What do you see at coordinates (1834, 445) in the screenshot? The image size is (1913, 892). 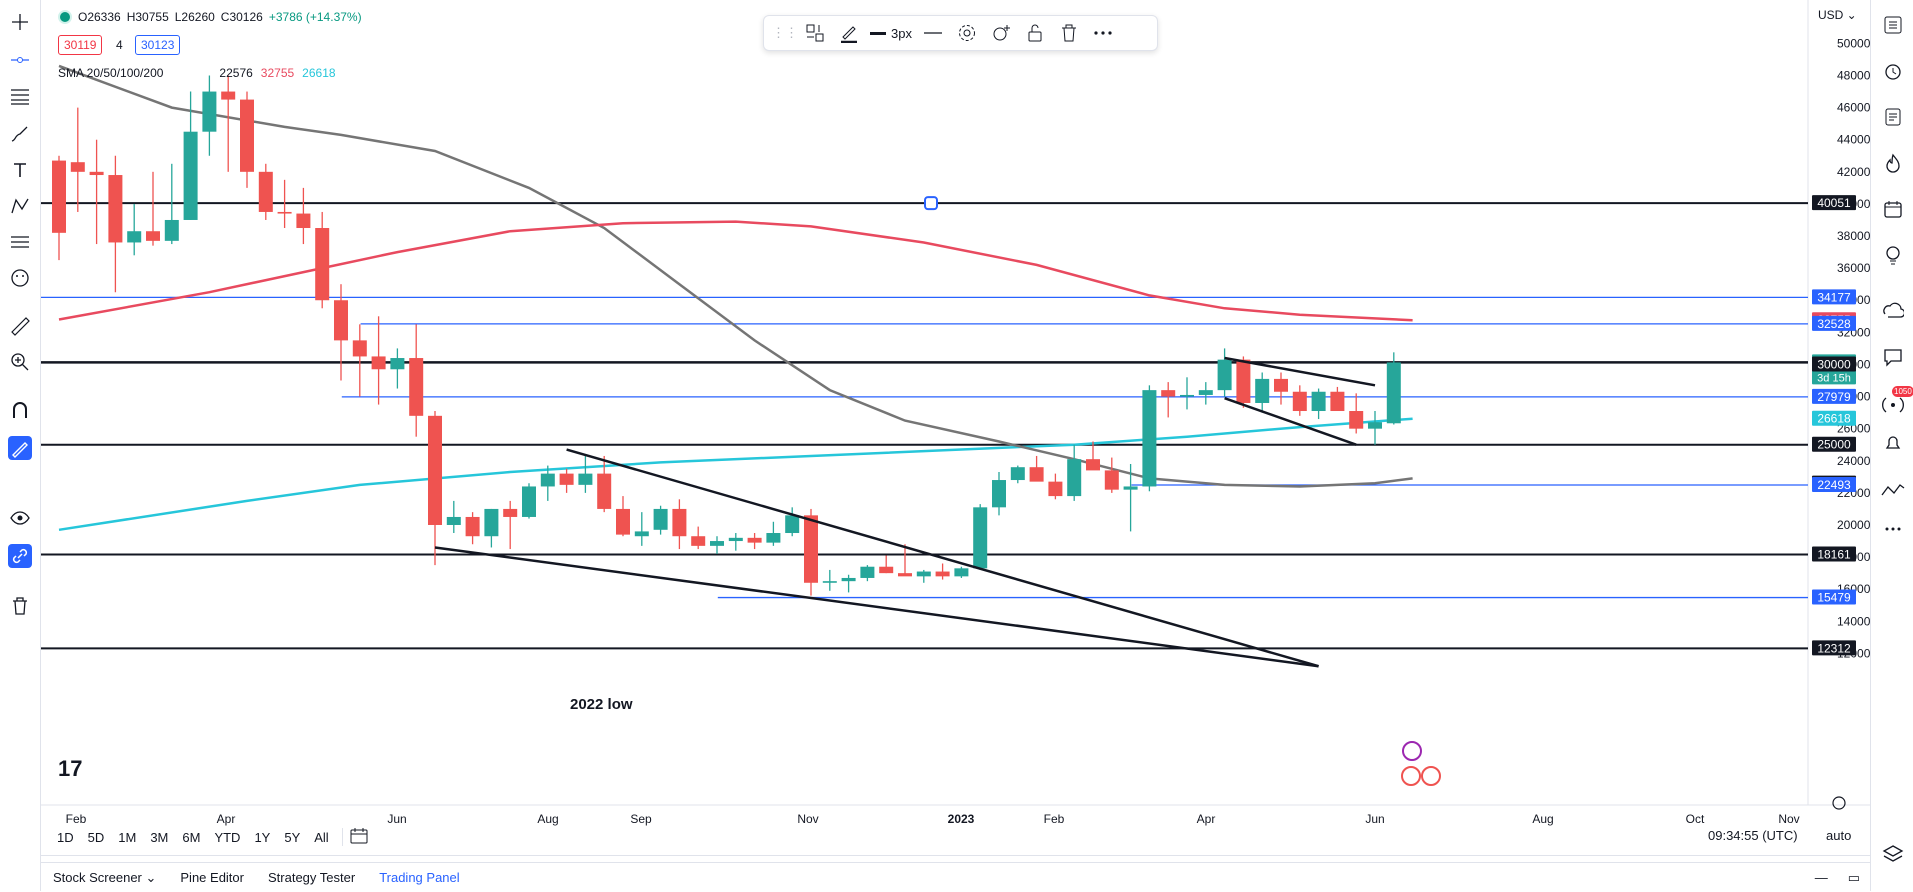 I see `price-label-text: 25000` at bounding box center [1834, 445].